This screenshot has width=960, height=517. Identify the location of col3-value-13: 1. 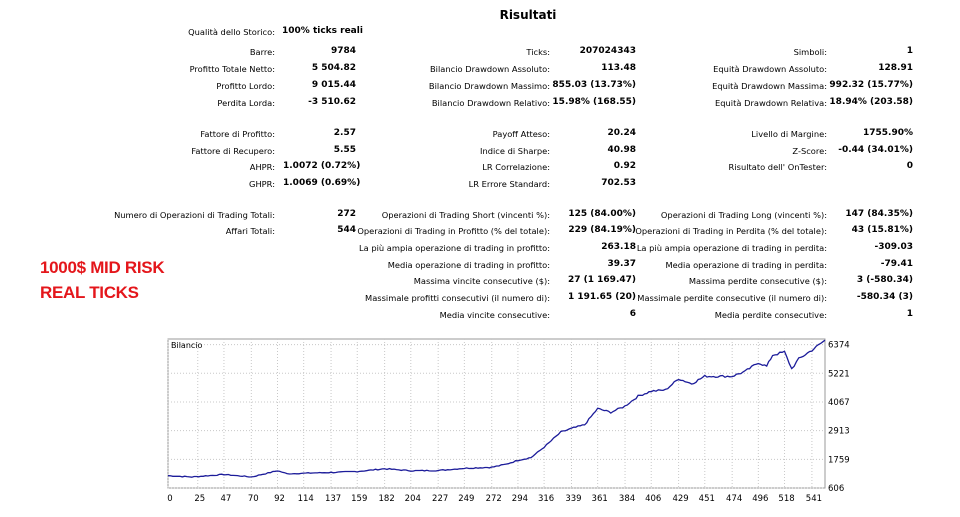
(909, 314).